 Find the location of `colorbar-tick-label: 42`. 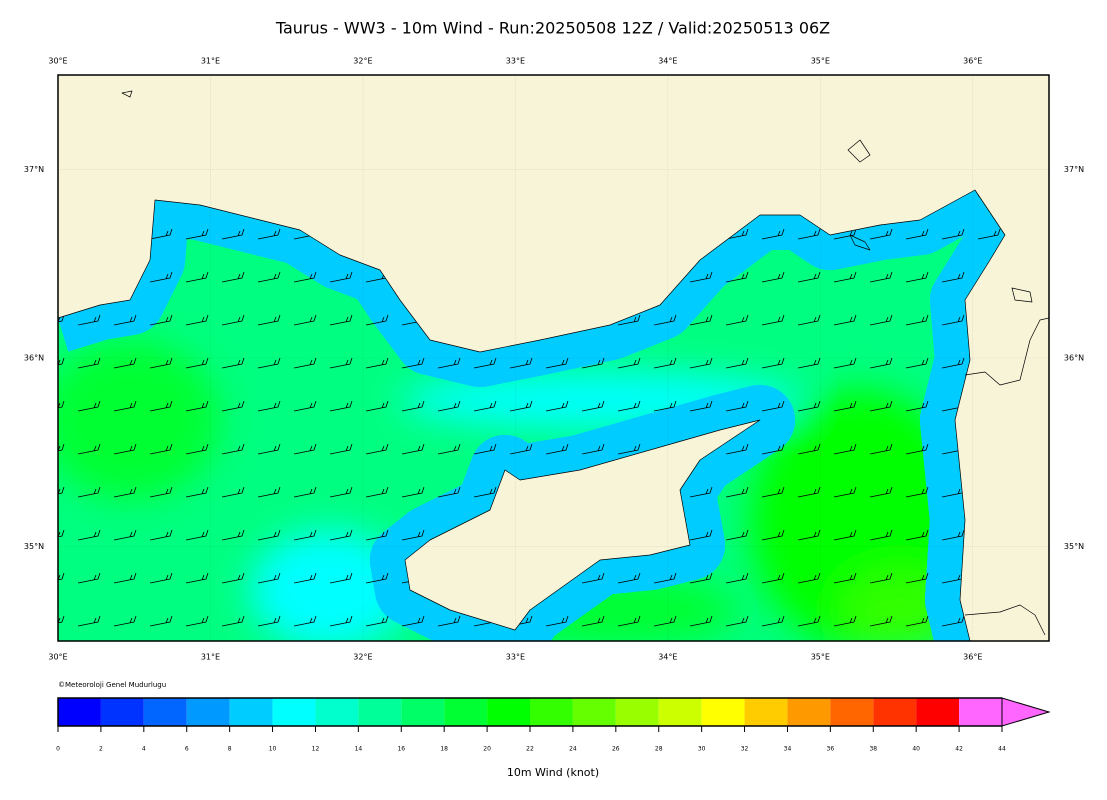

colorbar-tick-label: 42 is located at coordinates (959, 749).